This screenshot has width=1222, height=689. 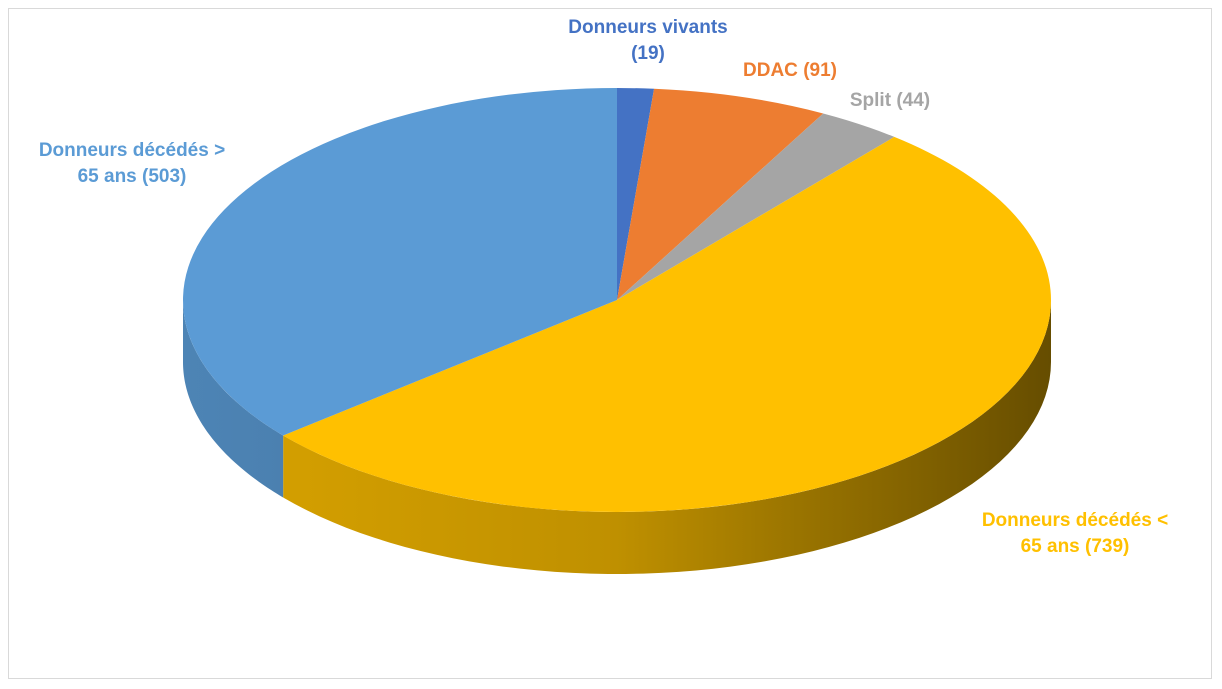 I want to click on data-label: DDAC (91), so click(x=790, y=71).